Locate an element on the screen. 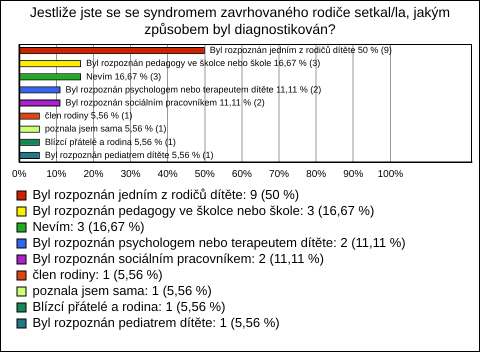 Image resolution: width=480 pixels, height=352 pixels. legend-label: Byl rozpoznán psychologem nebo terapeutem dítěte: 2 (11,11 %) is located at coordinates (219, 242).